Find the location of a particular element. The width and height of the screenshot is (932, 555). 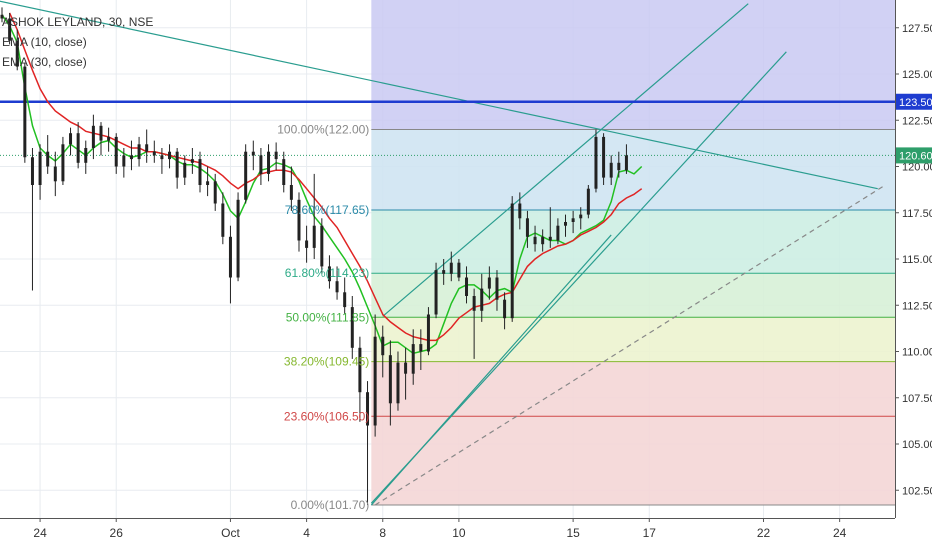

x-tick-label: 15 is located at coordinates (573, 533).